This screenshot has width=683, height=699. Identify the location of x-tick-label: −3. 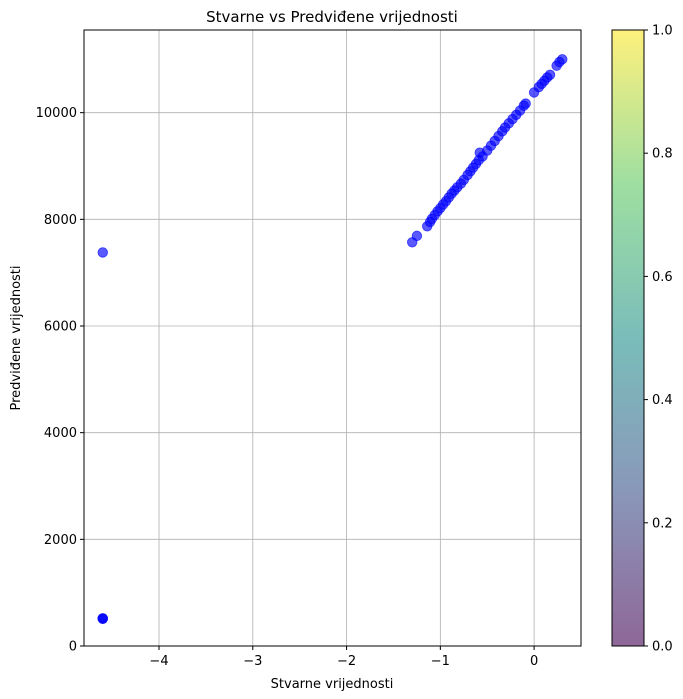
(252, 661).